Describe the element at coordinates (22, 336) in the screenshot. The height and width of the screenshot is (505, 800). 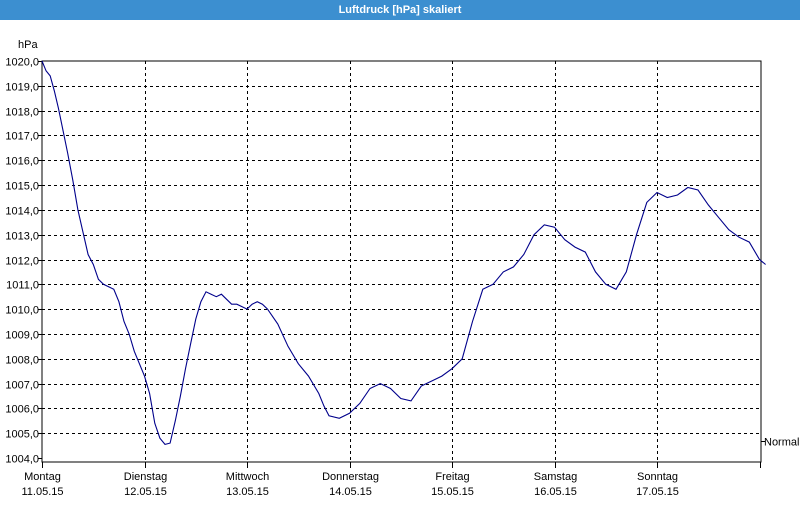
I see `y-tick-label: 1009,0` at that location.